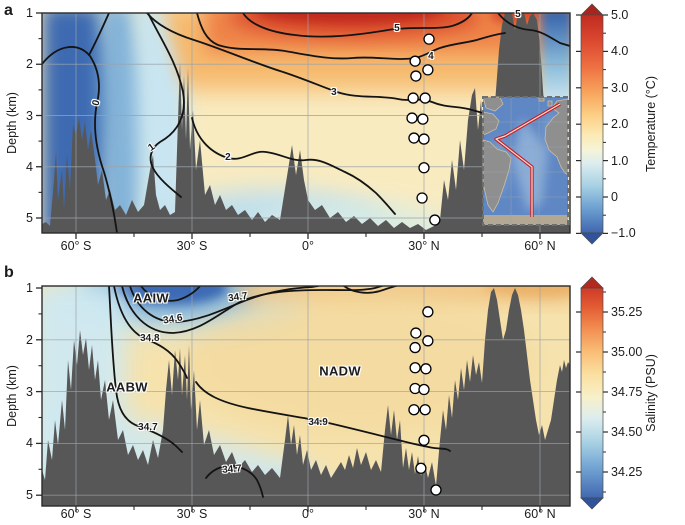 This screenshot has height=525, width=685. I want to click on inset-grid, so click(525, 161).